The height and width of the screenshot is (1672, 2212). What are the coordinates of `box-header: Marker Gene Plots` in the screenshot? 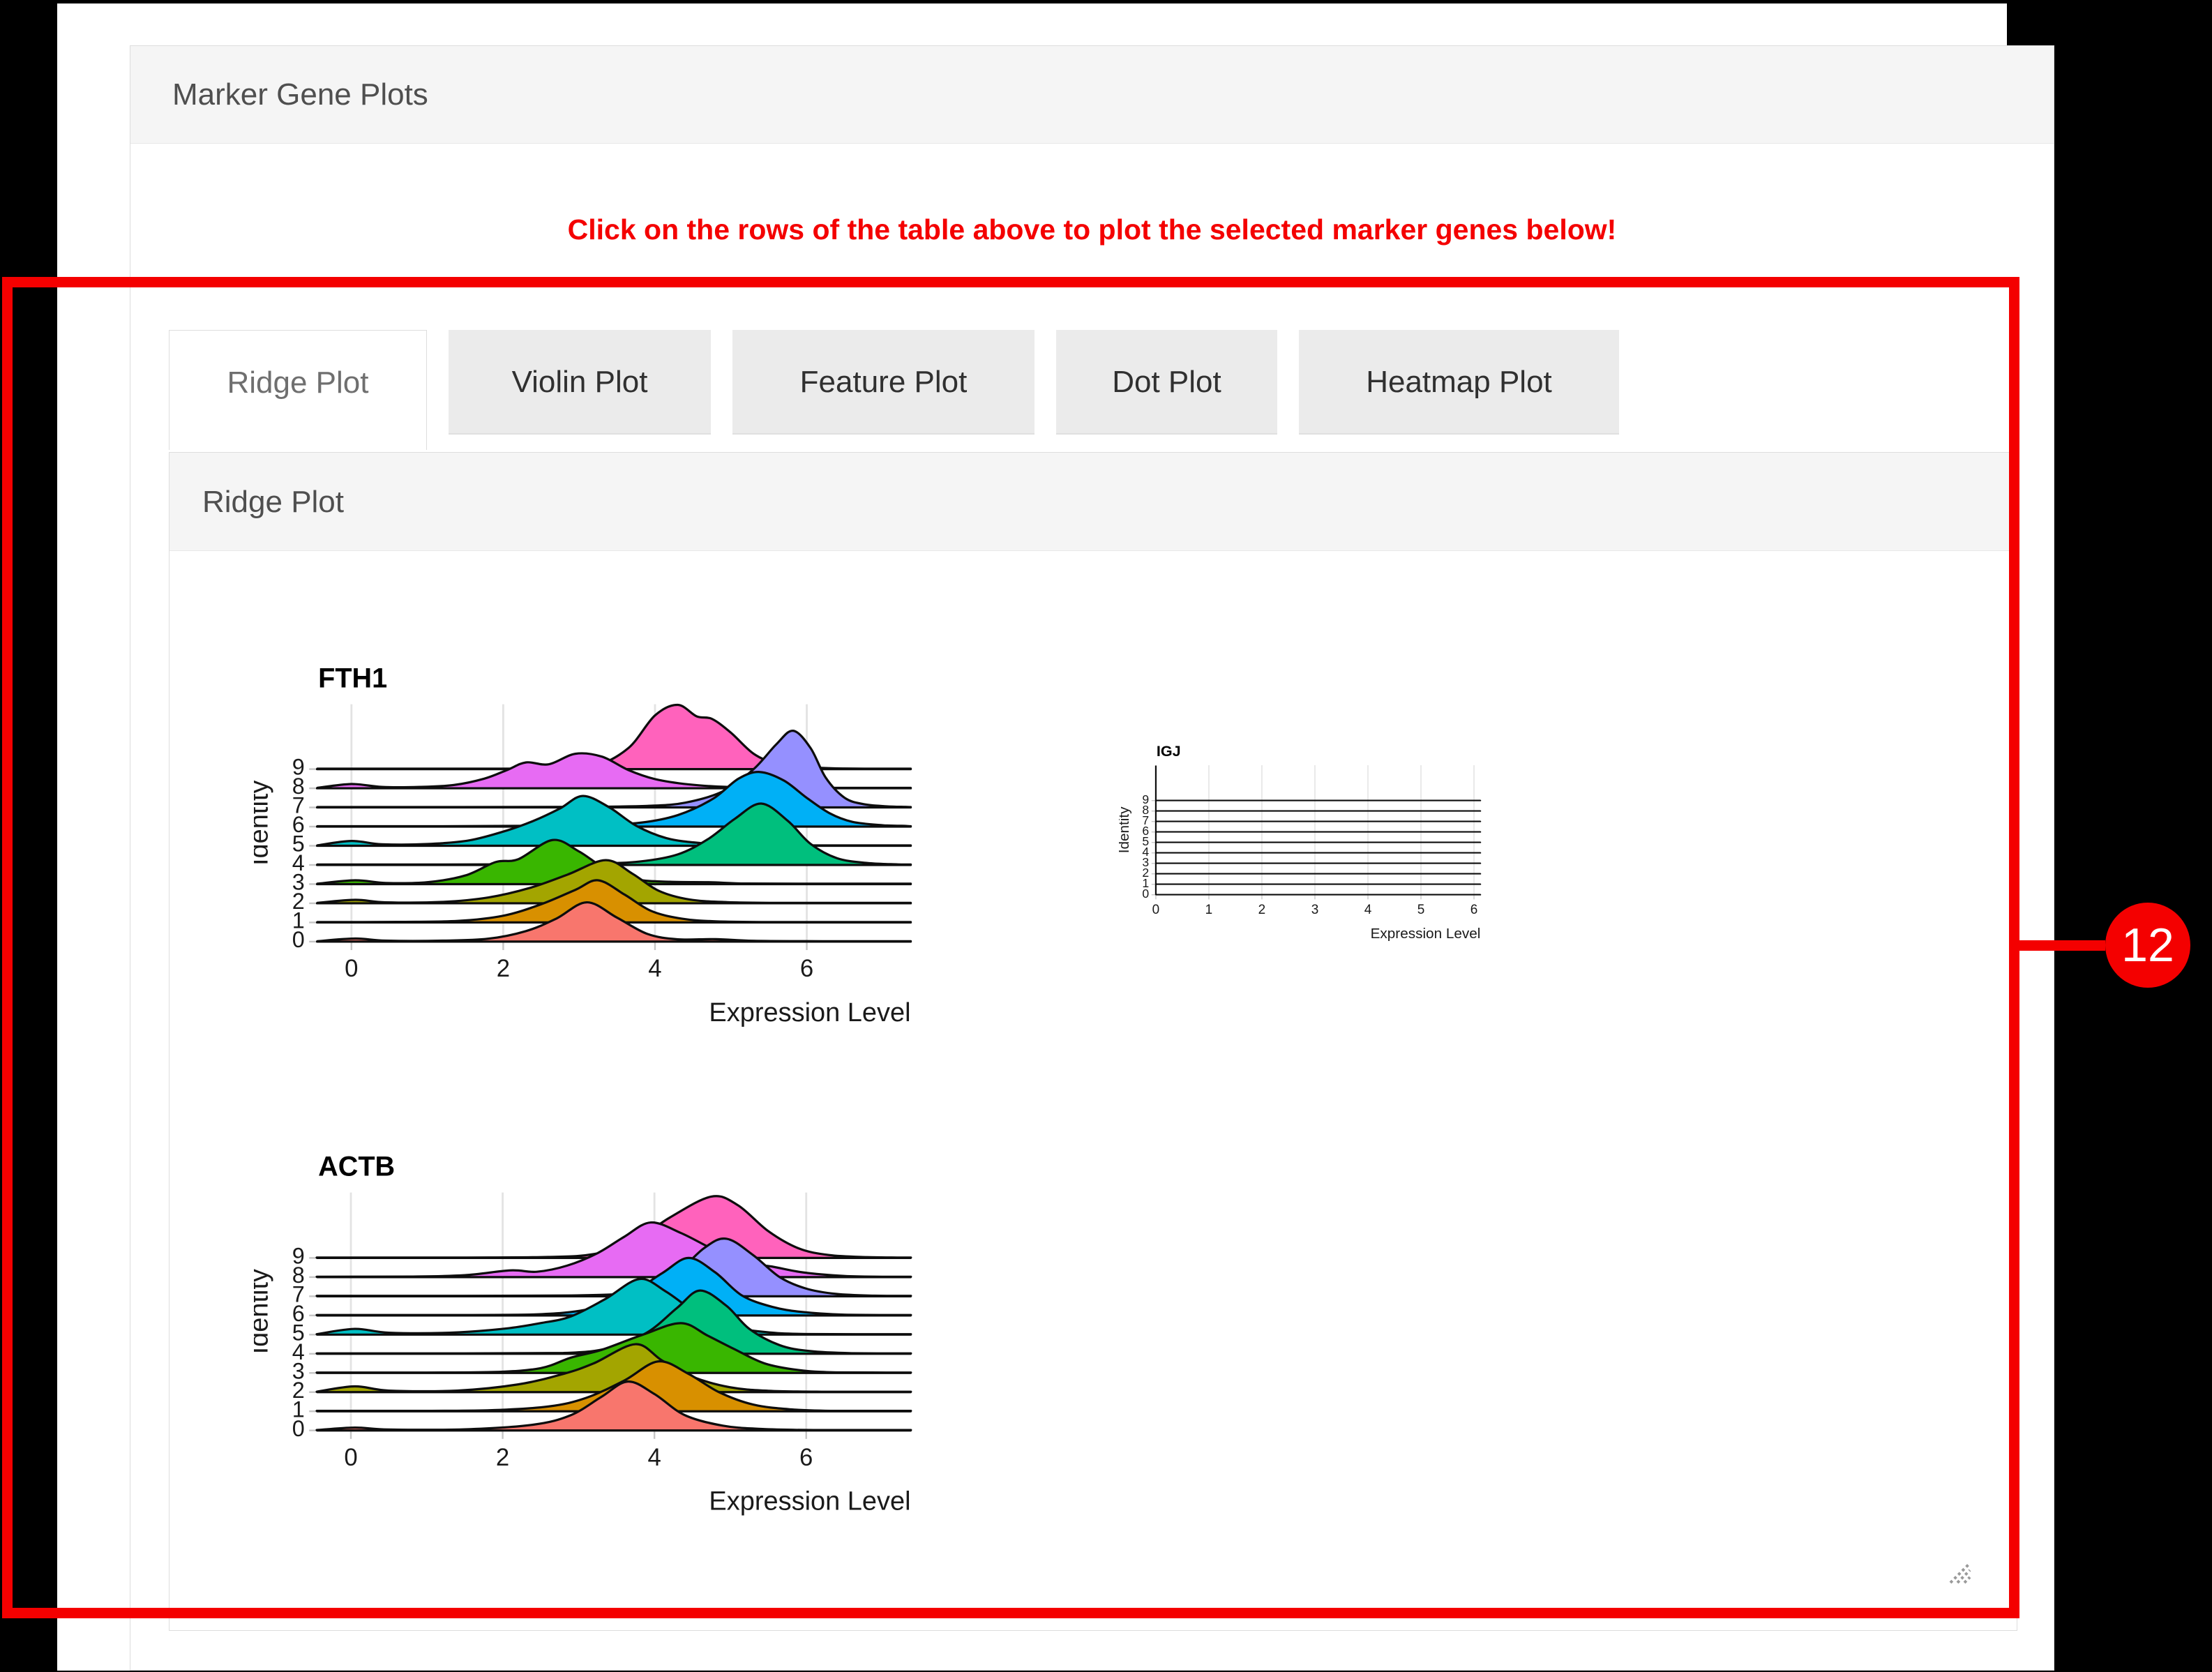 It's located at (1092, 95).